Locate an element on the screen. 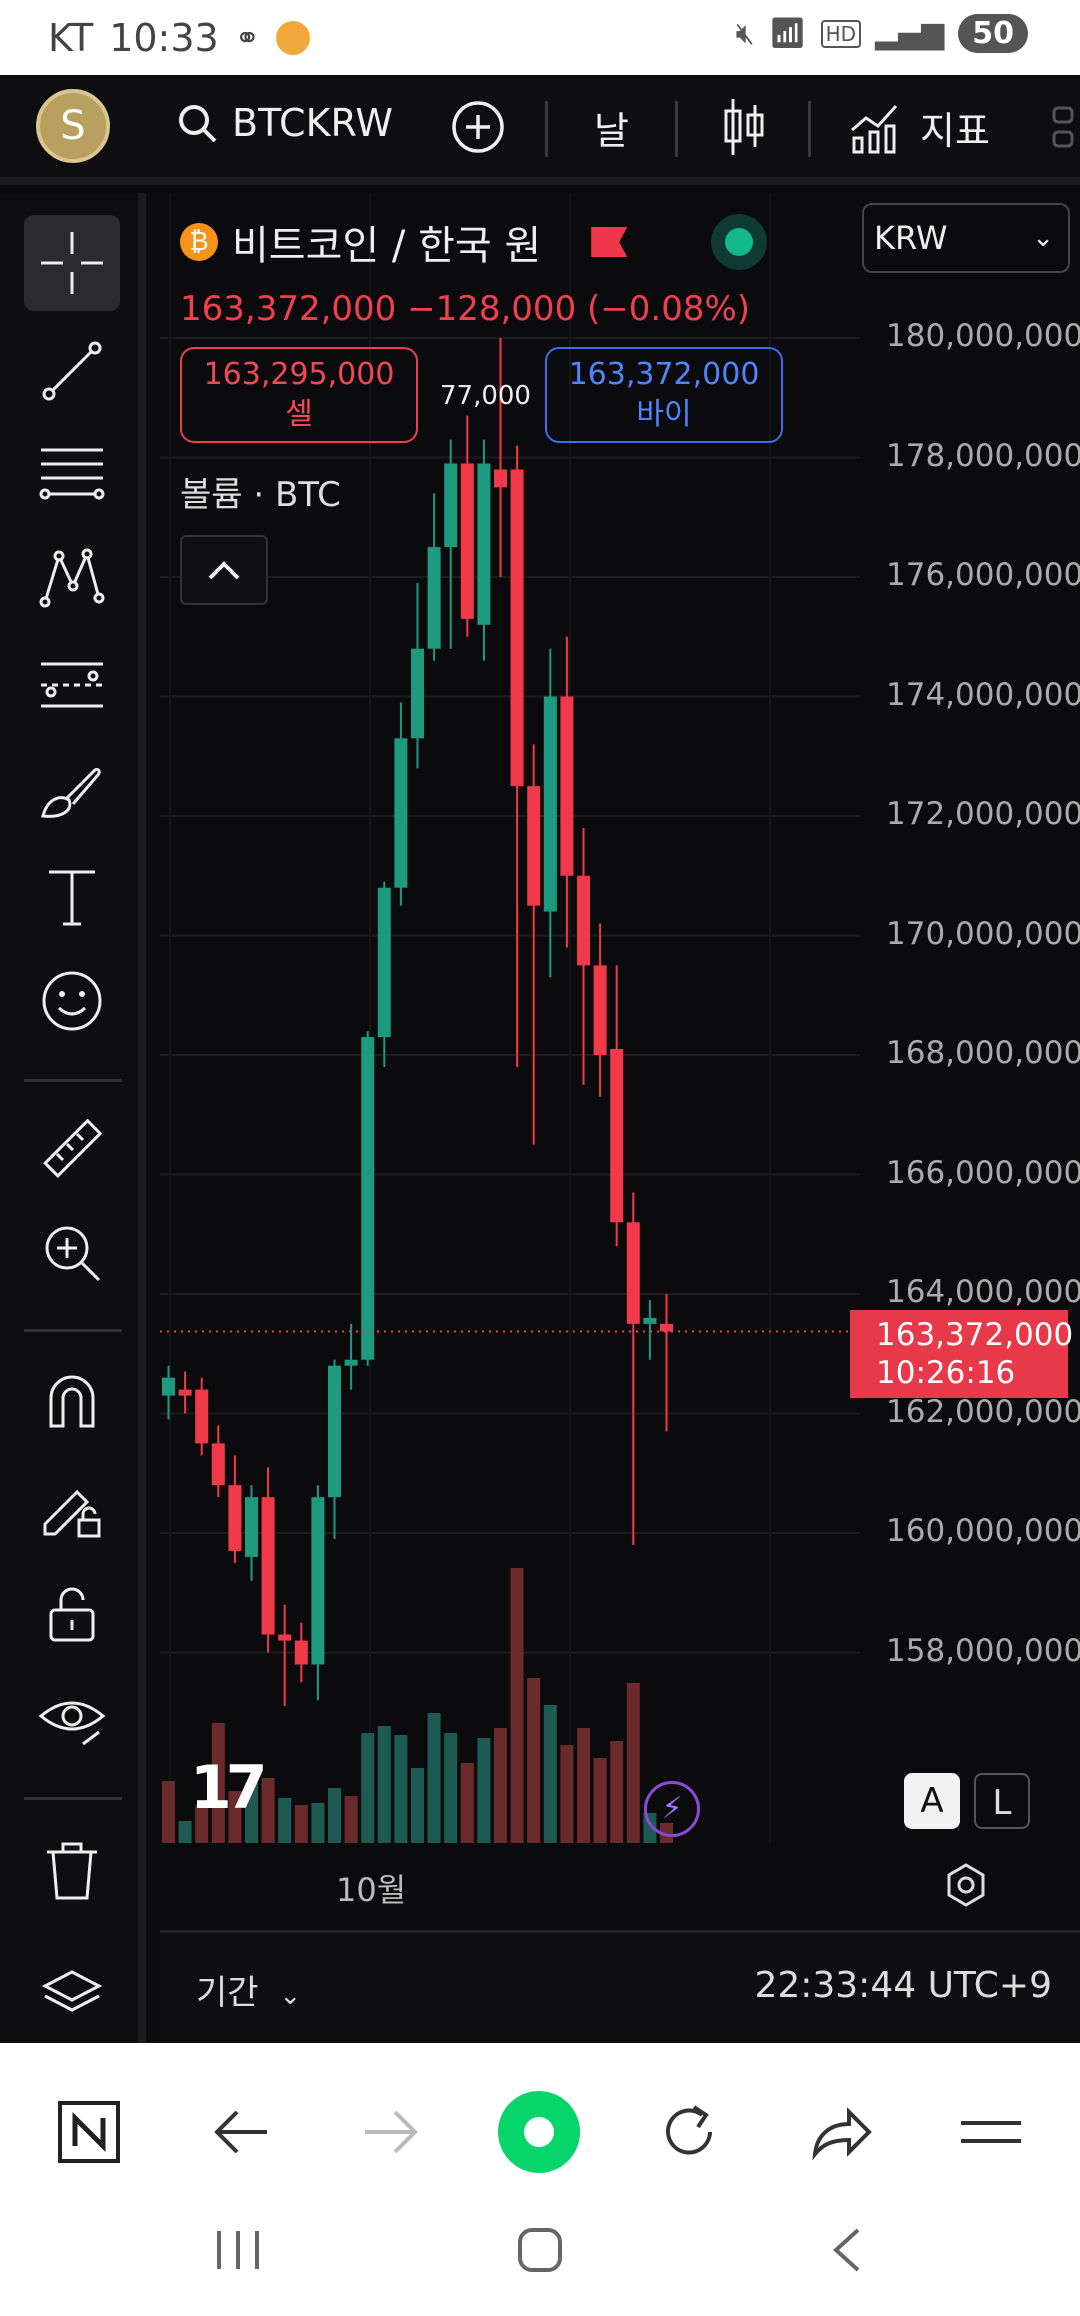 The width and height of the screenshot is (1080, 2316). recent-apps-button is located at coordinates (238, 2250).